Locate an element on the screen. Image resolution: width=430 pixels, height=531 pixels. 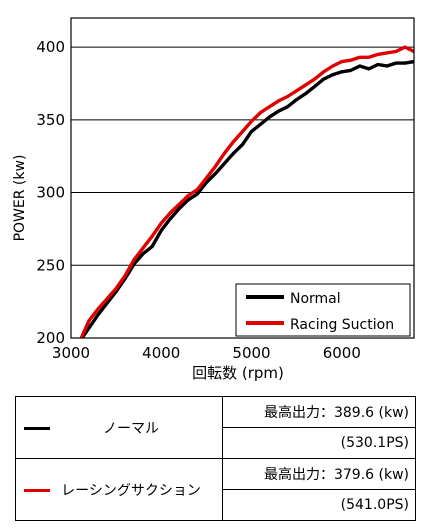
ps-racing: (541.0PS) is located at coordinates (319, 505).